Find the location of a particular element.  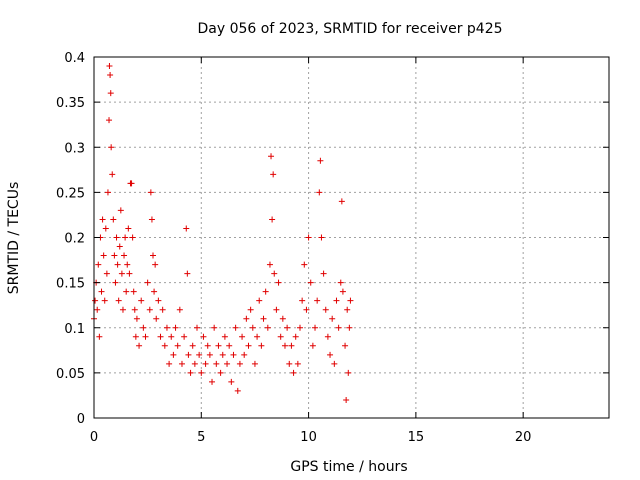

y-tick-label: 0.1 is located at coordinates (74, 329).